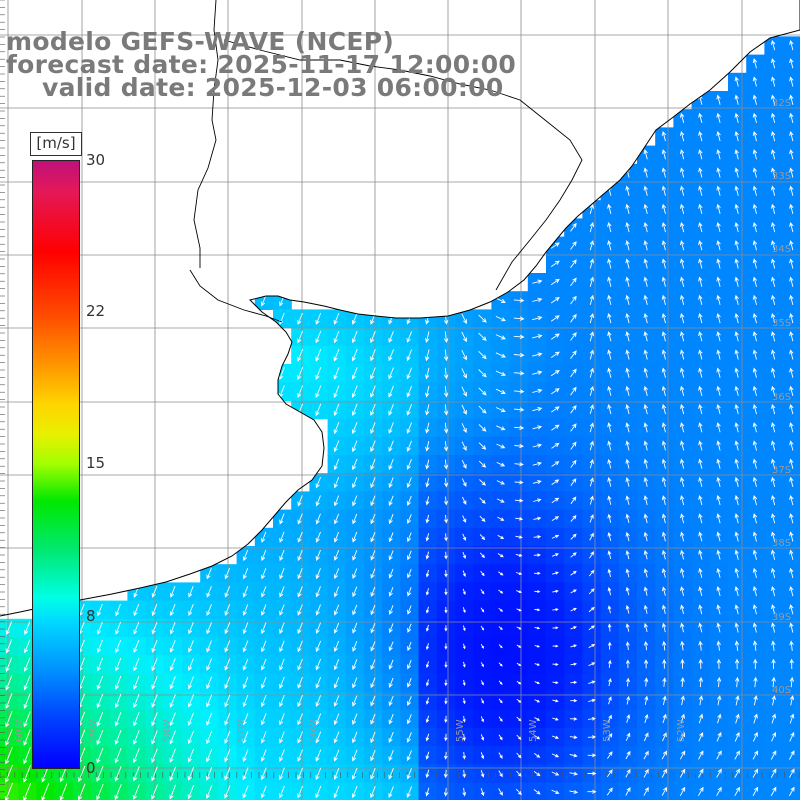 The image size is (800, 800). I want to click on lon-label: 60W, so click(19, 730).